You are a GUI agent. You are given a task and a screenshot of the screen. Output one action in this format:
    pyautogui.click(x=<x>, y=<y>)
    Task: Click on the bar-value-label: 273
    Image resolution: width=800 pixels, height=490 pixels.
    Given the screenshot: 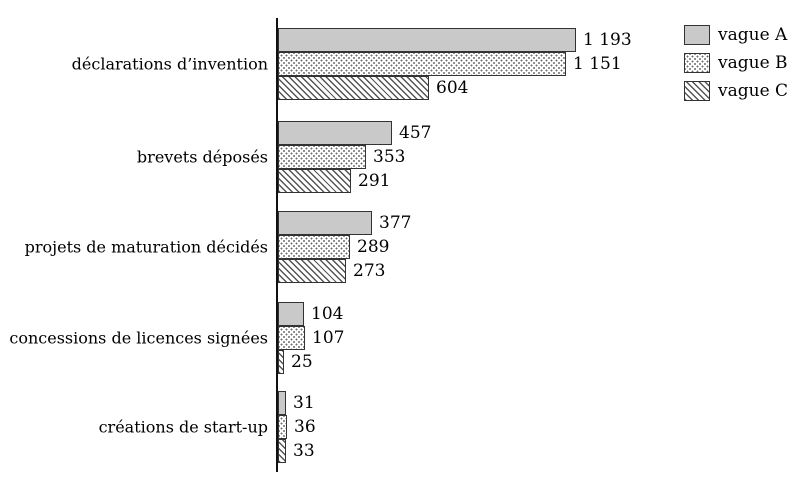 What is the action you would take?
    pyautogui.click(x=369, y=271)
    